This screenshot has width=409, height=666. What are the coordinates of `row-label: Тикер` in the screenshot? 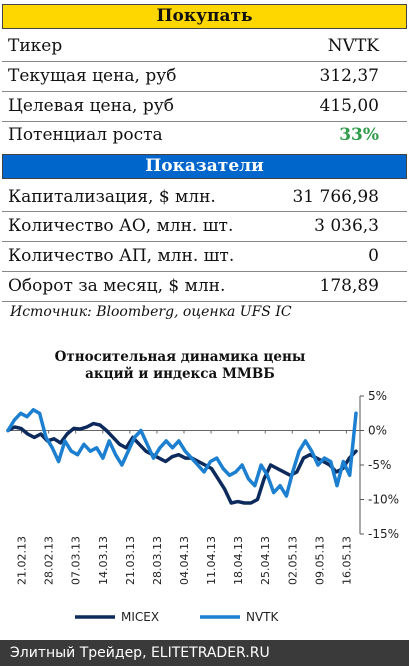 It's located at (35, 46).